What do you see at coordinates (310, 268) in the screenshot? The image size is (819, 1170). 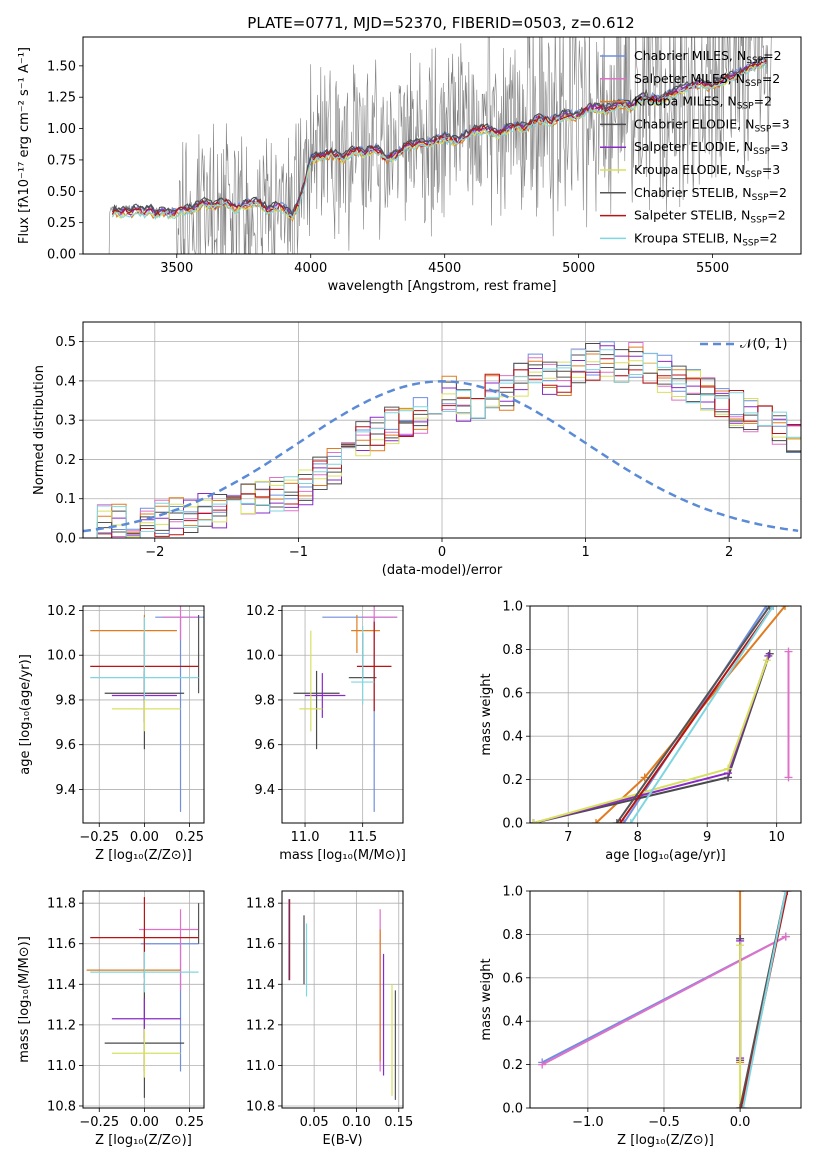 I see `x-tick-label: 4000` at bounding box center [310, 268].